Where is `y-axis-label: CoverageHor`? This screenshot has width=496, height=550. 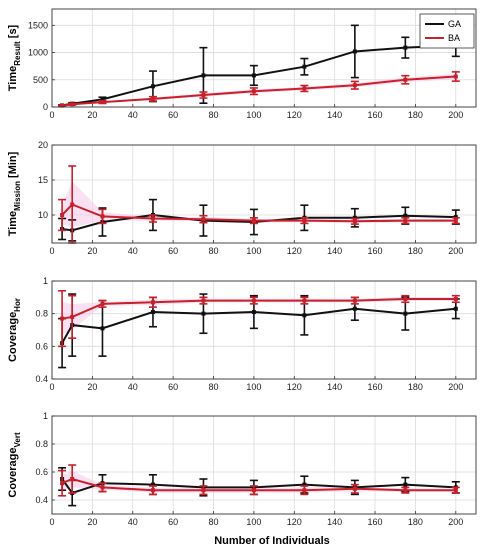 y-axis-label: CoverageHor is located at coordinates (14, 330).